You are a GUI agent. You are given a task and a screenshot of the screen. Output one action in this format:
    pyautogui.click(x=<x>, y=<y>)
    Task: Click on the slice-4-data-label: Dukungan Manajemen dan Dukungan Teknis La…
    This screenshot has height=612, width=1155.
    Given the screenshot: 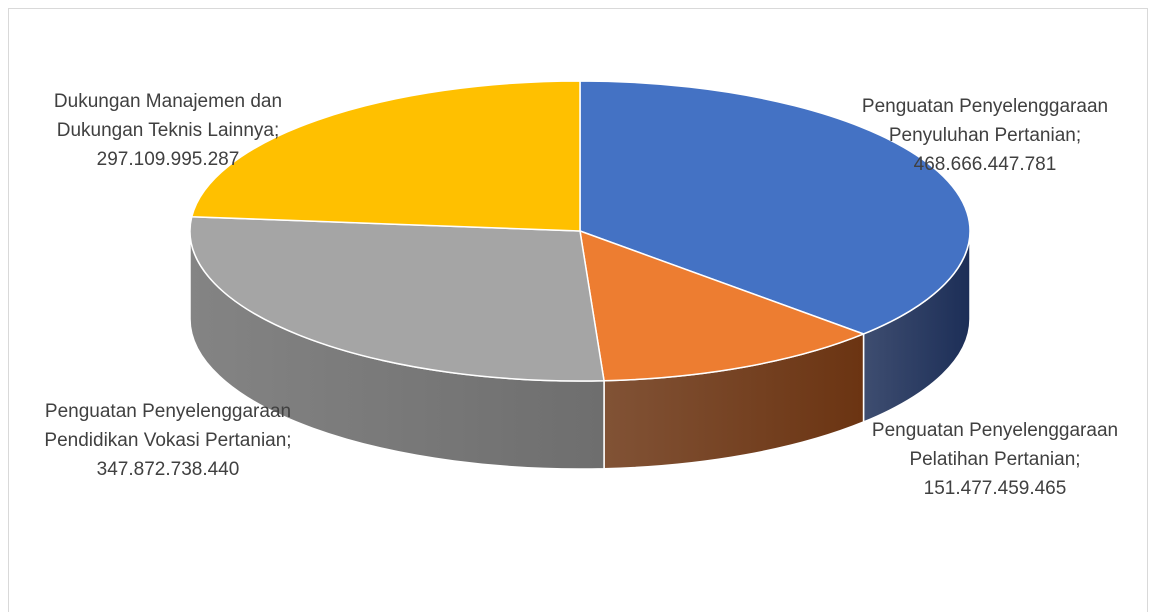 What is the action you would take?
    pyautogui.click(x=168, y=130)
    